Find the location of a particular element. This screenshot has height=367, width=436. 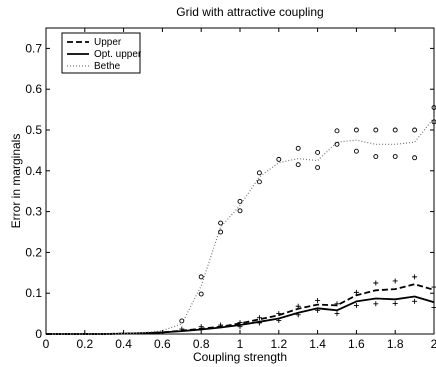

y-tick-label: 0.1 is located at coordinates (33, 293).